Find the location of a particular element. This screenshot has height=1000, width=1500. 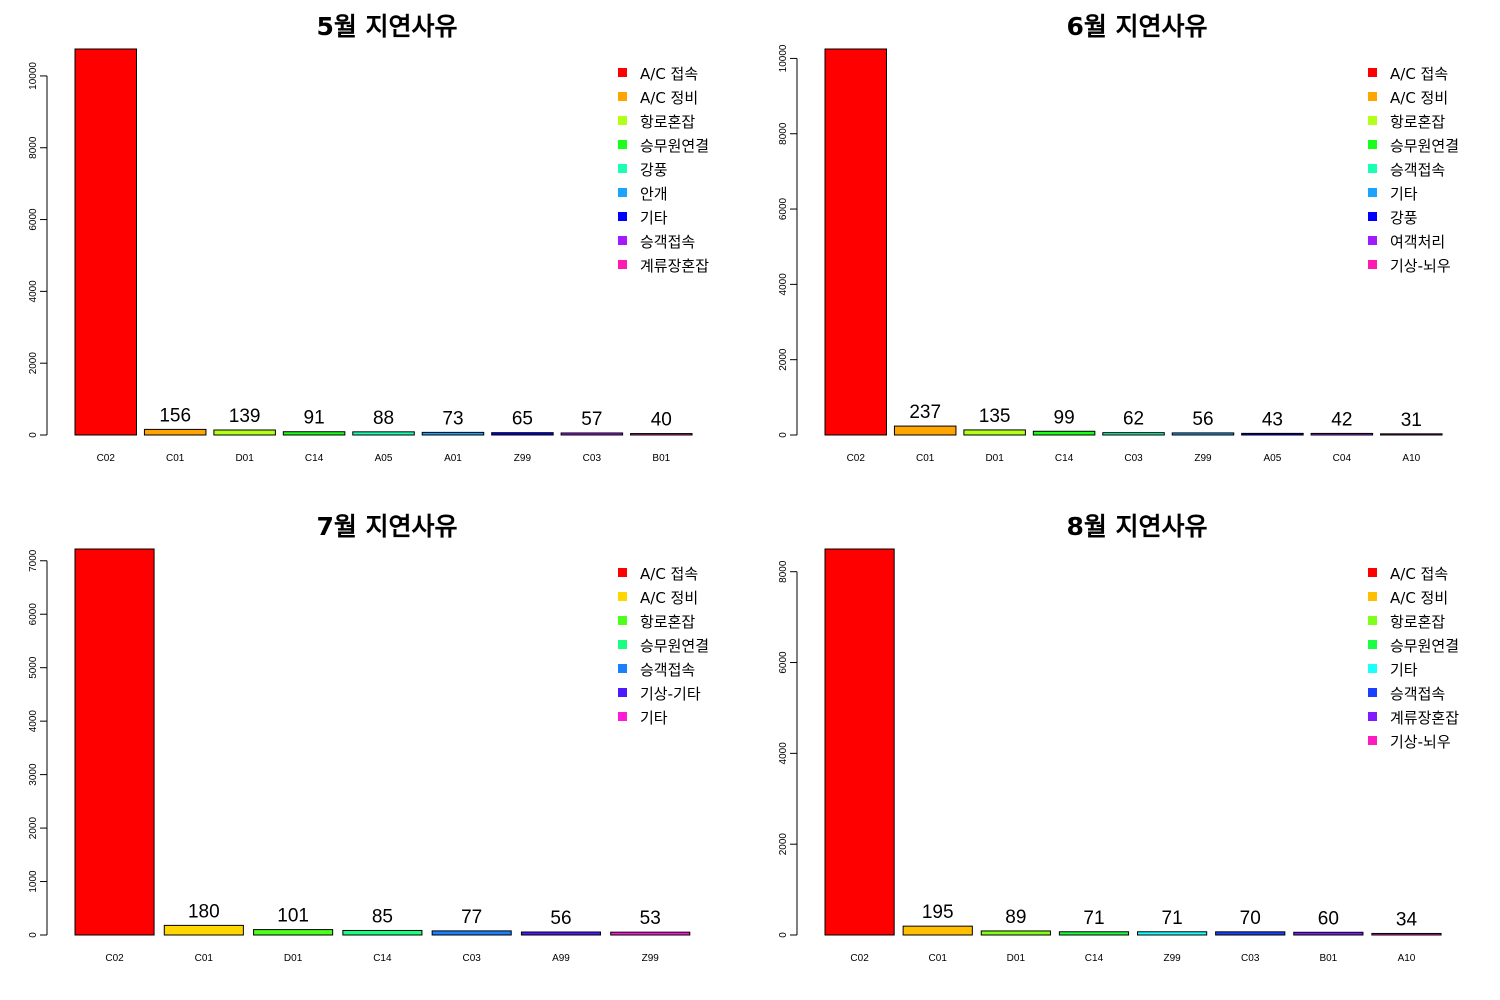

bar-d01 is located at coordinates (994, 432).